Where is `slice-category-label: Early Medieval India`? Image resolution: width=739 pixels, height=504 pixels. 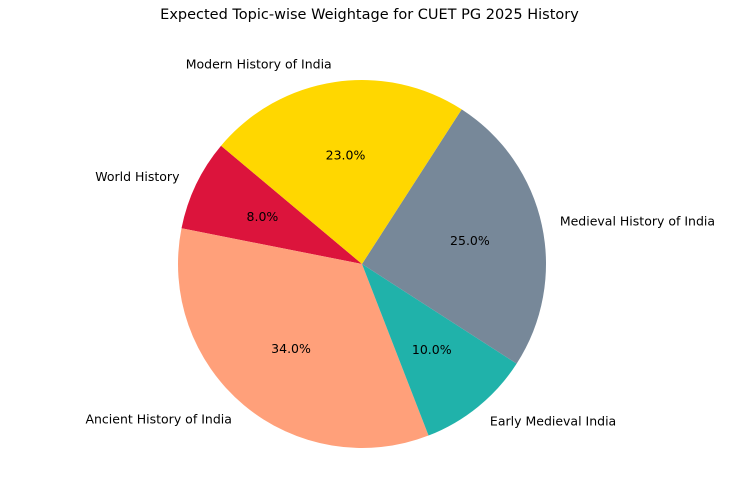 slice-category-label: Early Medieval India is located at coordinates (553, 420).